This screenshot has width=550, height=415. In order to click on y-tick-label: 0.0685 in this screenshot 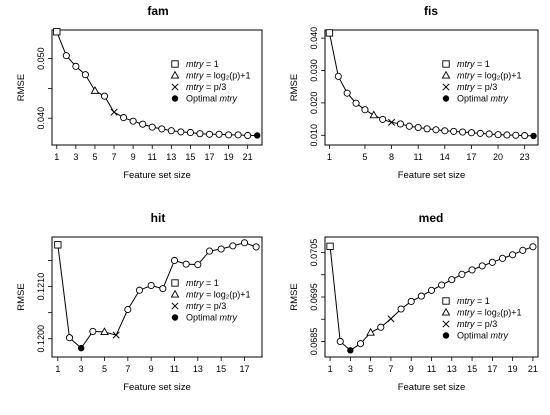, I will do `click(314, 342)`.